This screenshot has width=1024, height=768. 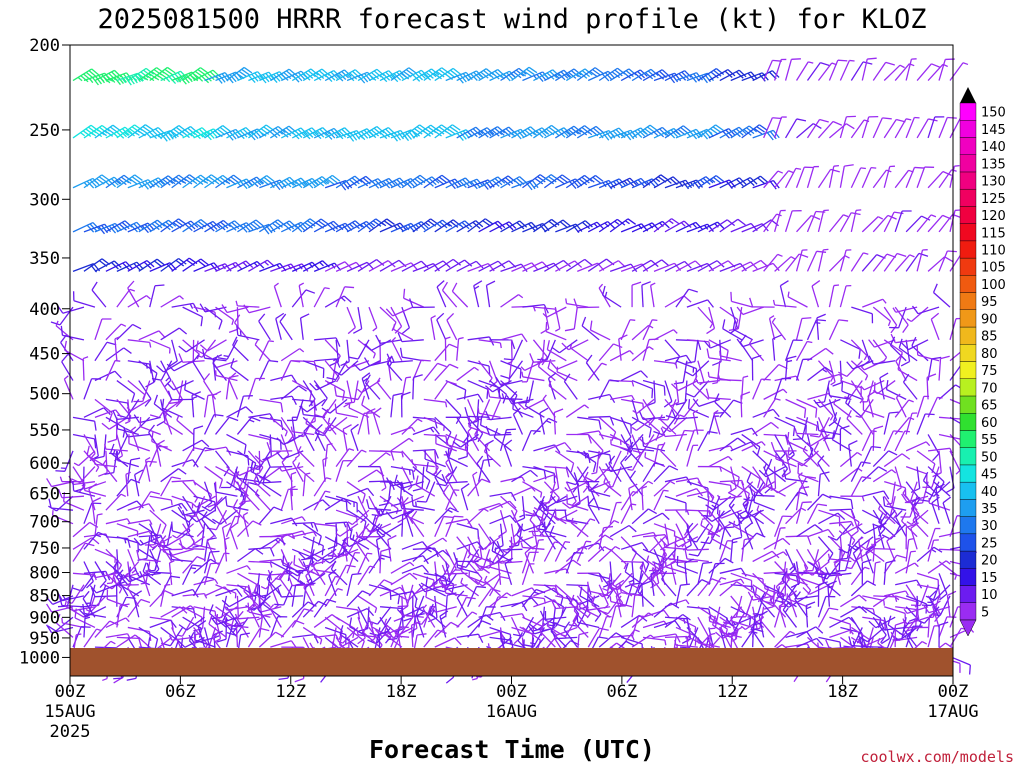 I want to click on colorbar-label: 150, so click(x=993, y=113).